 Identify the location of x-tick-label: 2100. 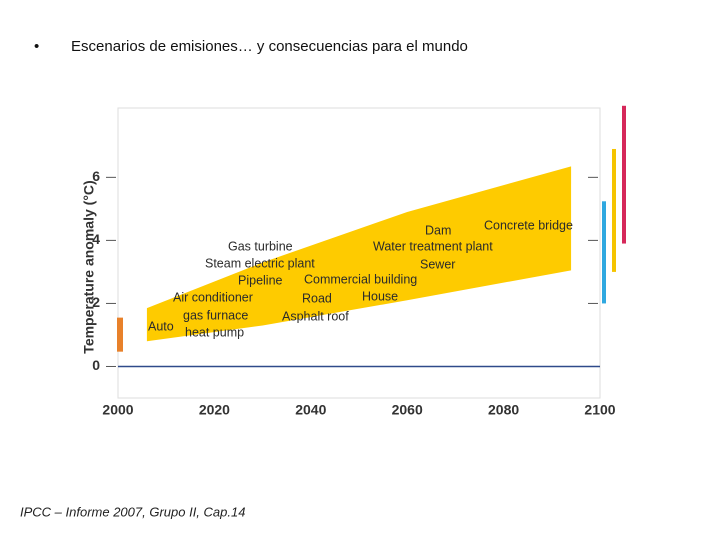
(599, 410).